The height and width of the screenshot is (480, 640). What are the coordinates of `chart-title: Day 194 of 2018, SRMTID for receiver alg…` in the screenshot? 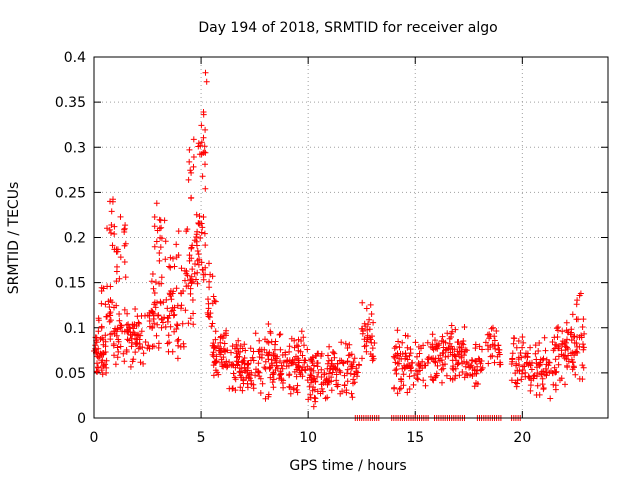 It's located at (347, 28).